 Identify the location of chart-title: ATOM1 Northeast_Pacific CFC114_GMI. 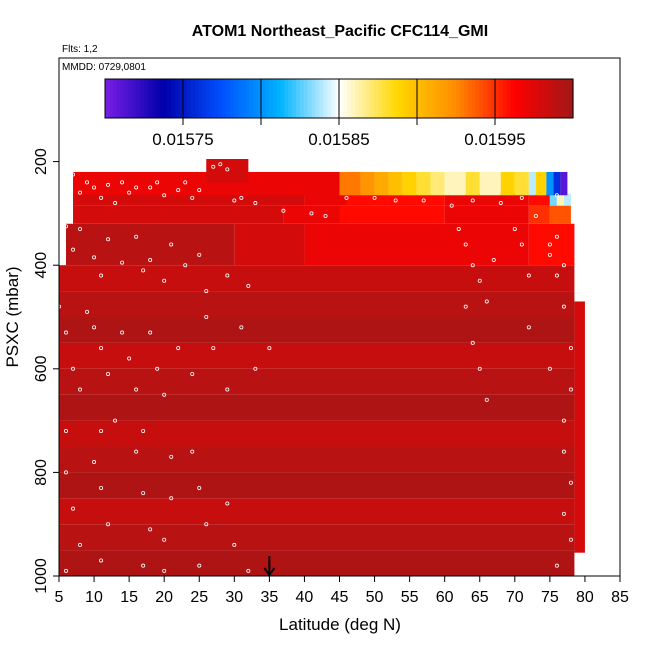
(340, 31).